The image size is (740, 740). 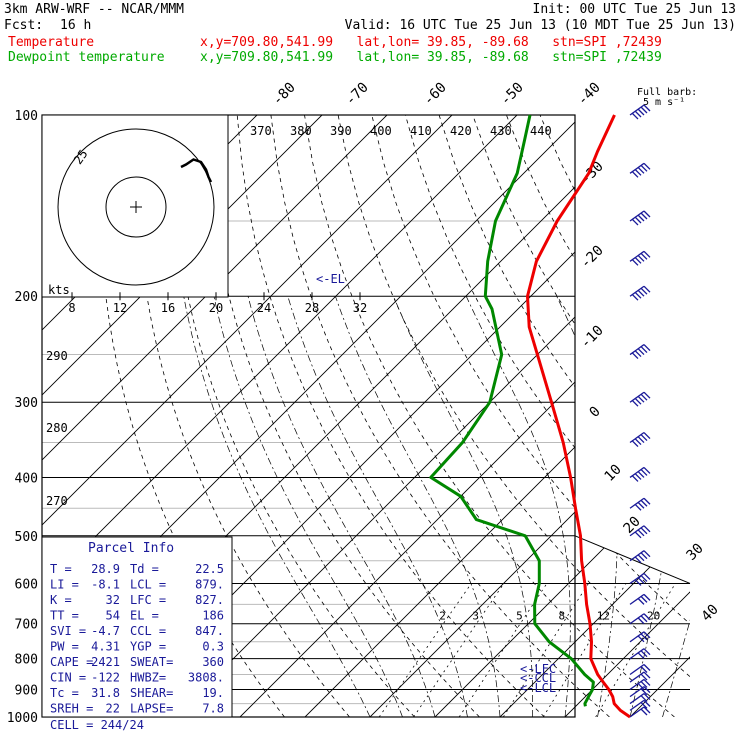 What do you see at coordinates (541, 131) in the screenshot?
I see `theta-label: 440` at bounding box center [541, 131].